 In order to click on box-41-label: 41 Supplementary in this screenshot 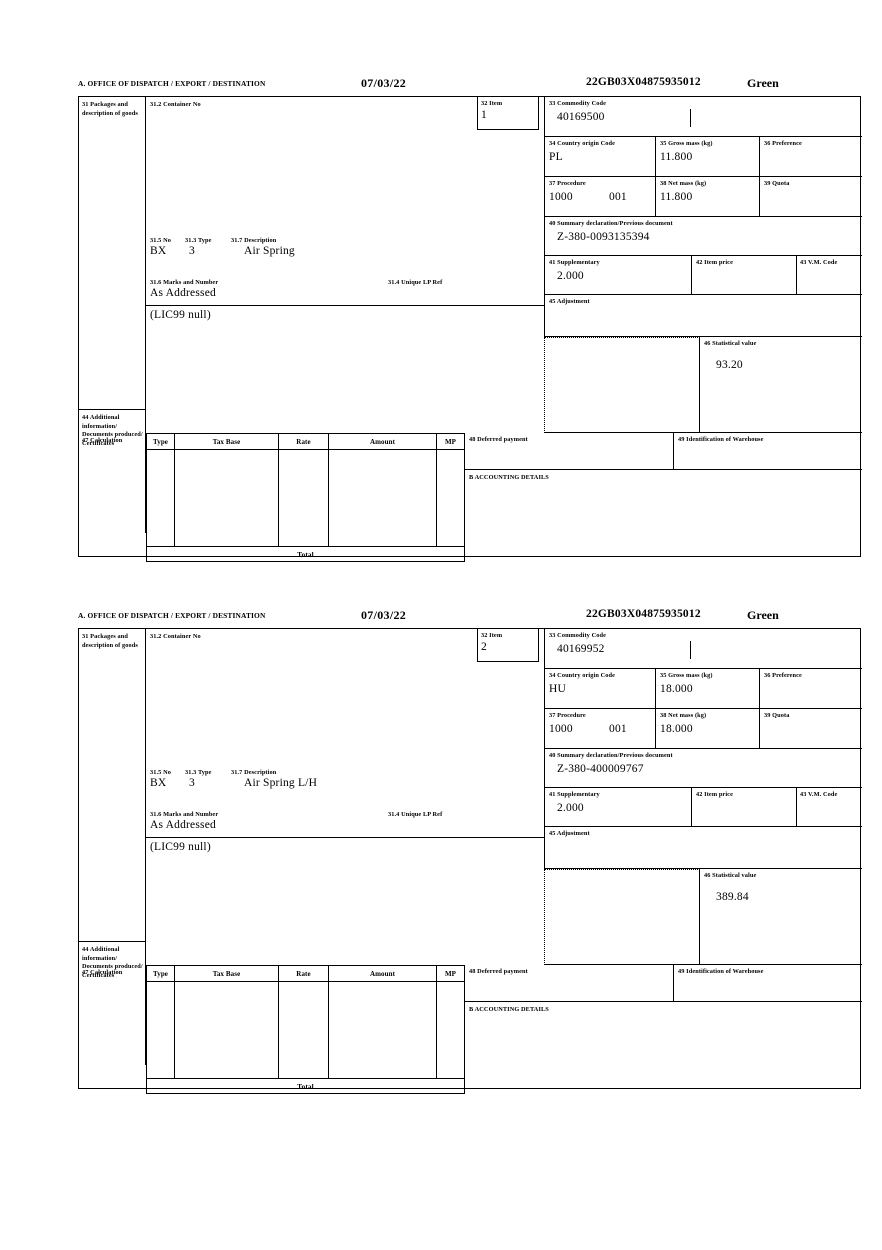, I will do `click(574, 794)`.